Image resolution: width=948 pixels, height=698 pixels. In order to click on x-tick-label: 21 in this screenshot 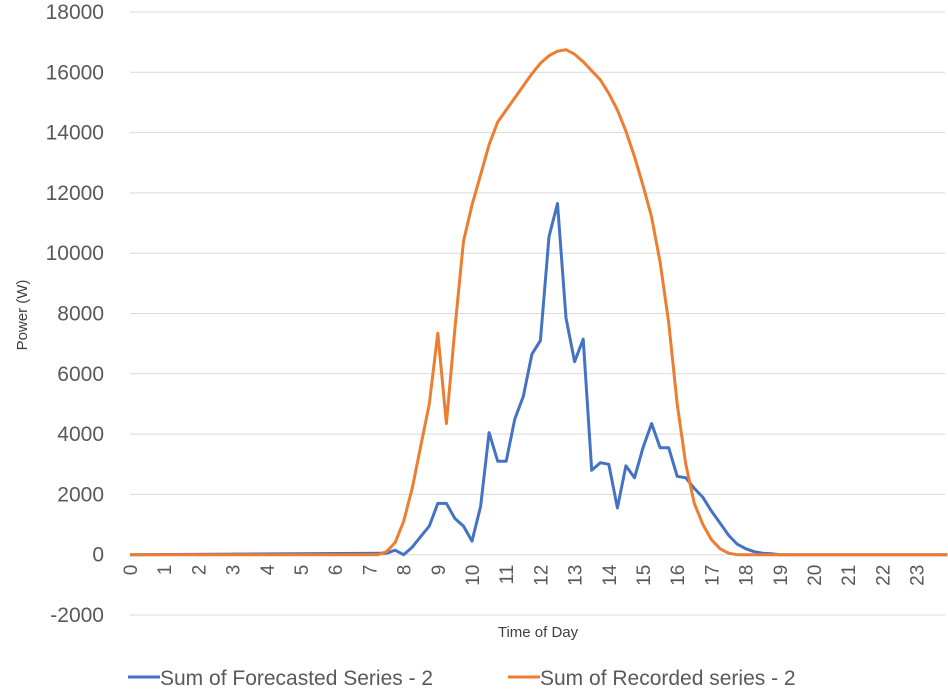, I will do `click(849, 575)`.